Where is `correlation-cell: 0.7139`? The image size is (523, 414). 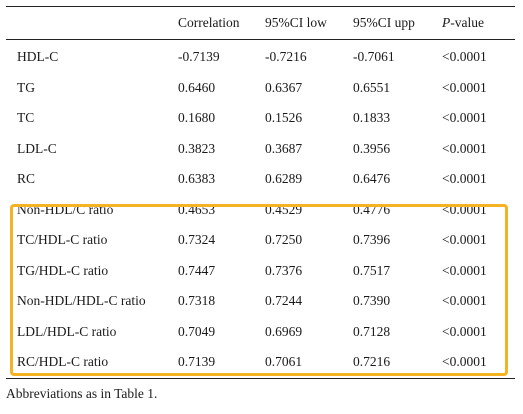 correlation-cell: 0.7139 is located at coordinates (197, 361).